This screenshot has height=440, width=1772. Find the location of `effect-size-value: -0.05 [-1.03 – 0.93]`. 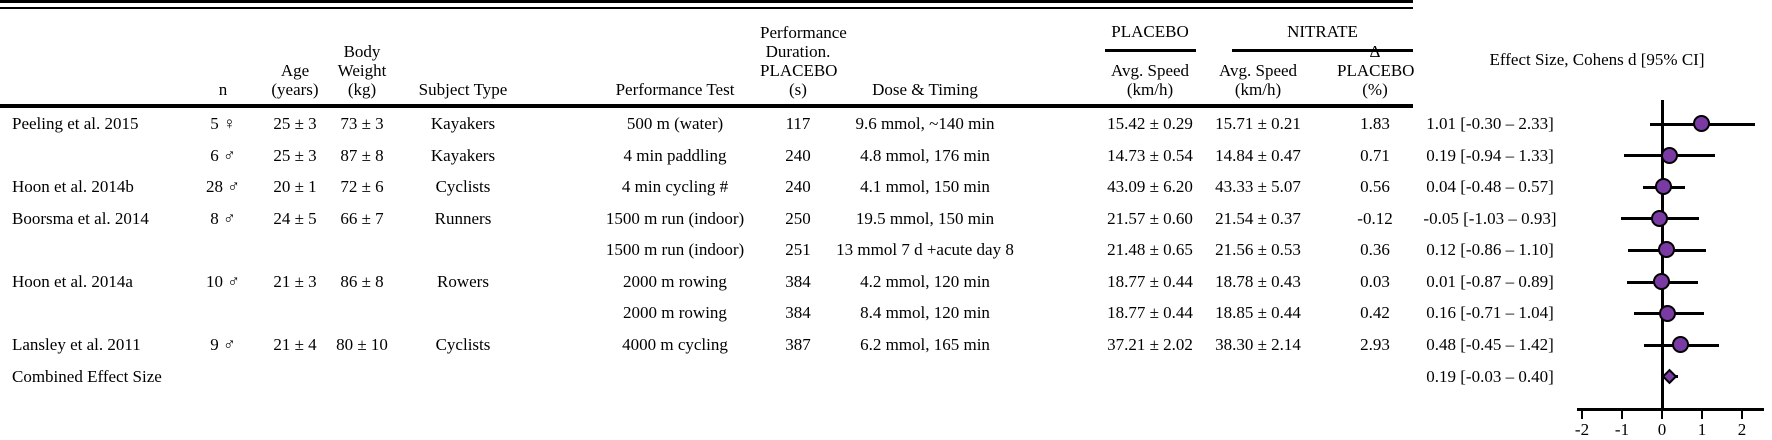

effect-size-value: -0.05 [-1.03 – 0.93] is located at coordinates (1490, 218).